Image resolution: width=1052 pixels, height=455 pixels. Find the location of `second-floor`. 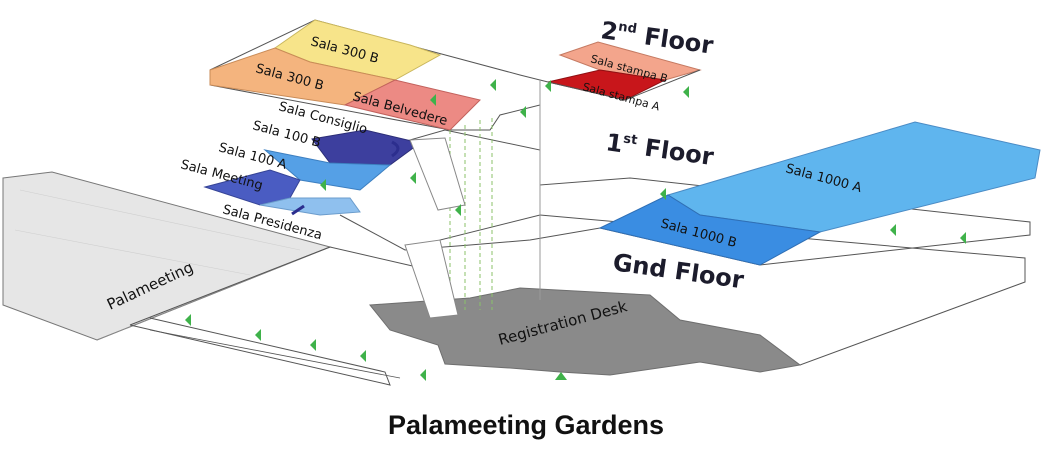

second-floor is located at coordinates (455, 75).